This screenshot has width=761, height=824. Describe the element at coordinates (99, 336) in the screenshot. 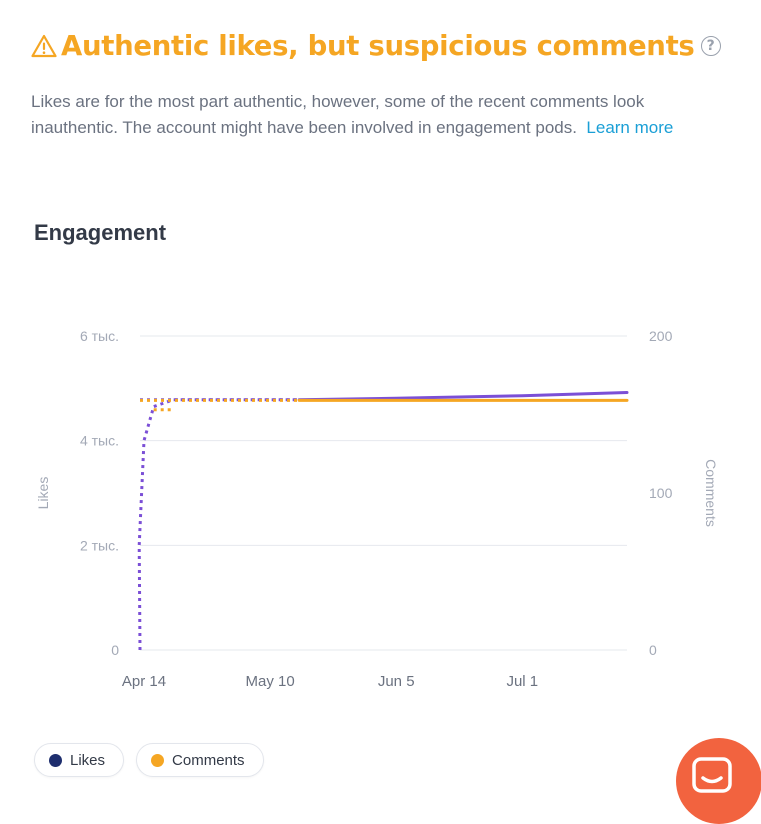

I see `left-tick-label: 6 тыс.` at that location.